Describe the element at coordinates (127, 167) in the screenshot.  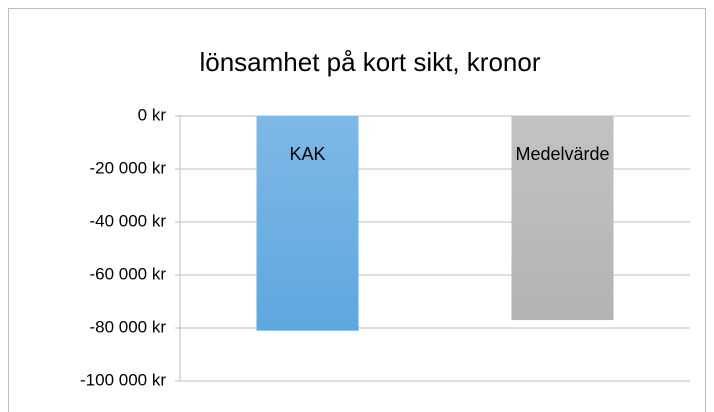
I see `y-tick-label: -20 000 kr` at that location.